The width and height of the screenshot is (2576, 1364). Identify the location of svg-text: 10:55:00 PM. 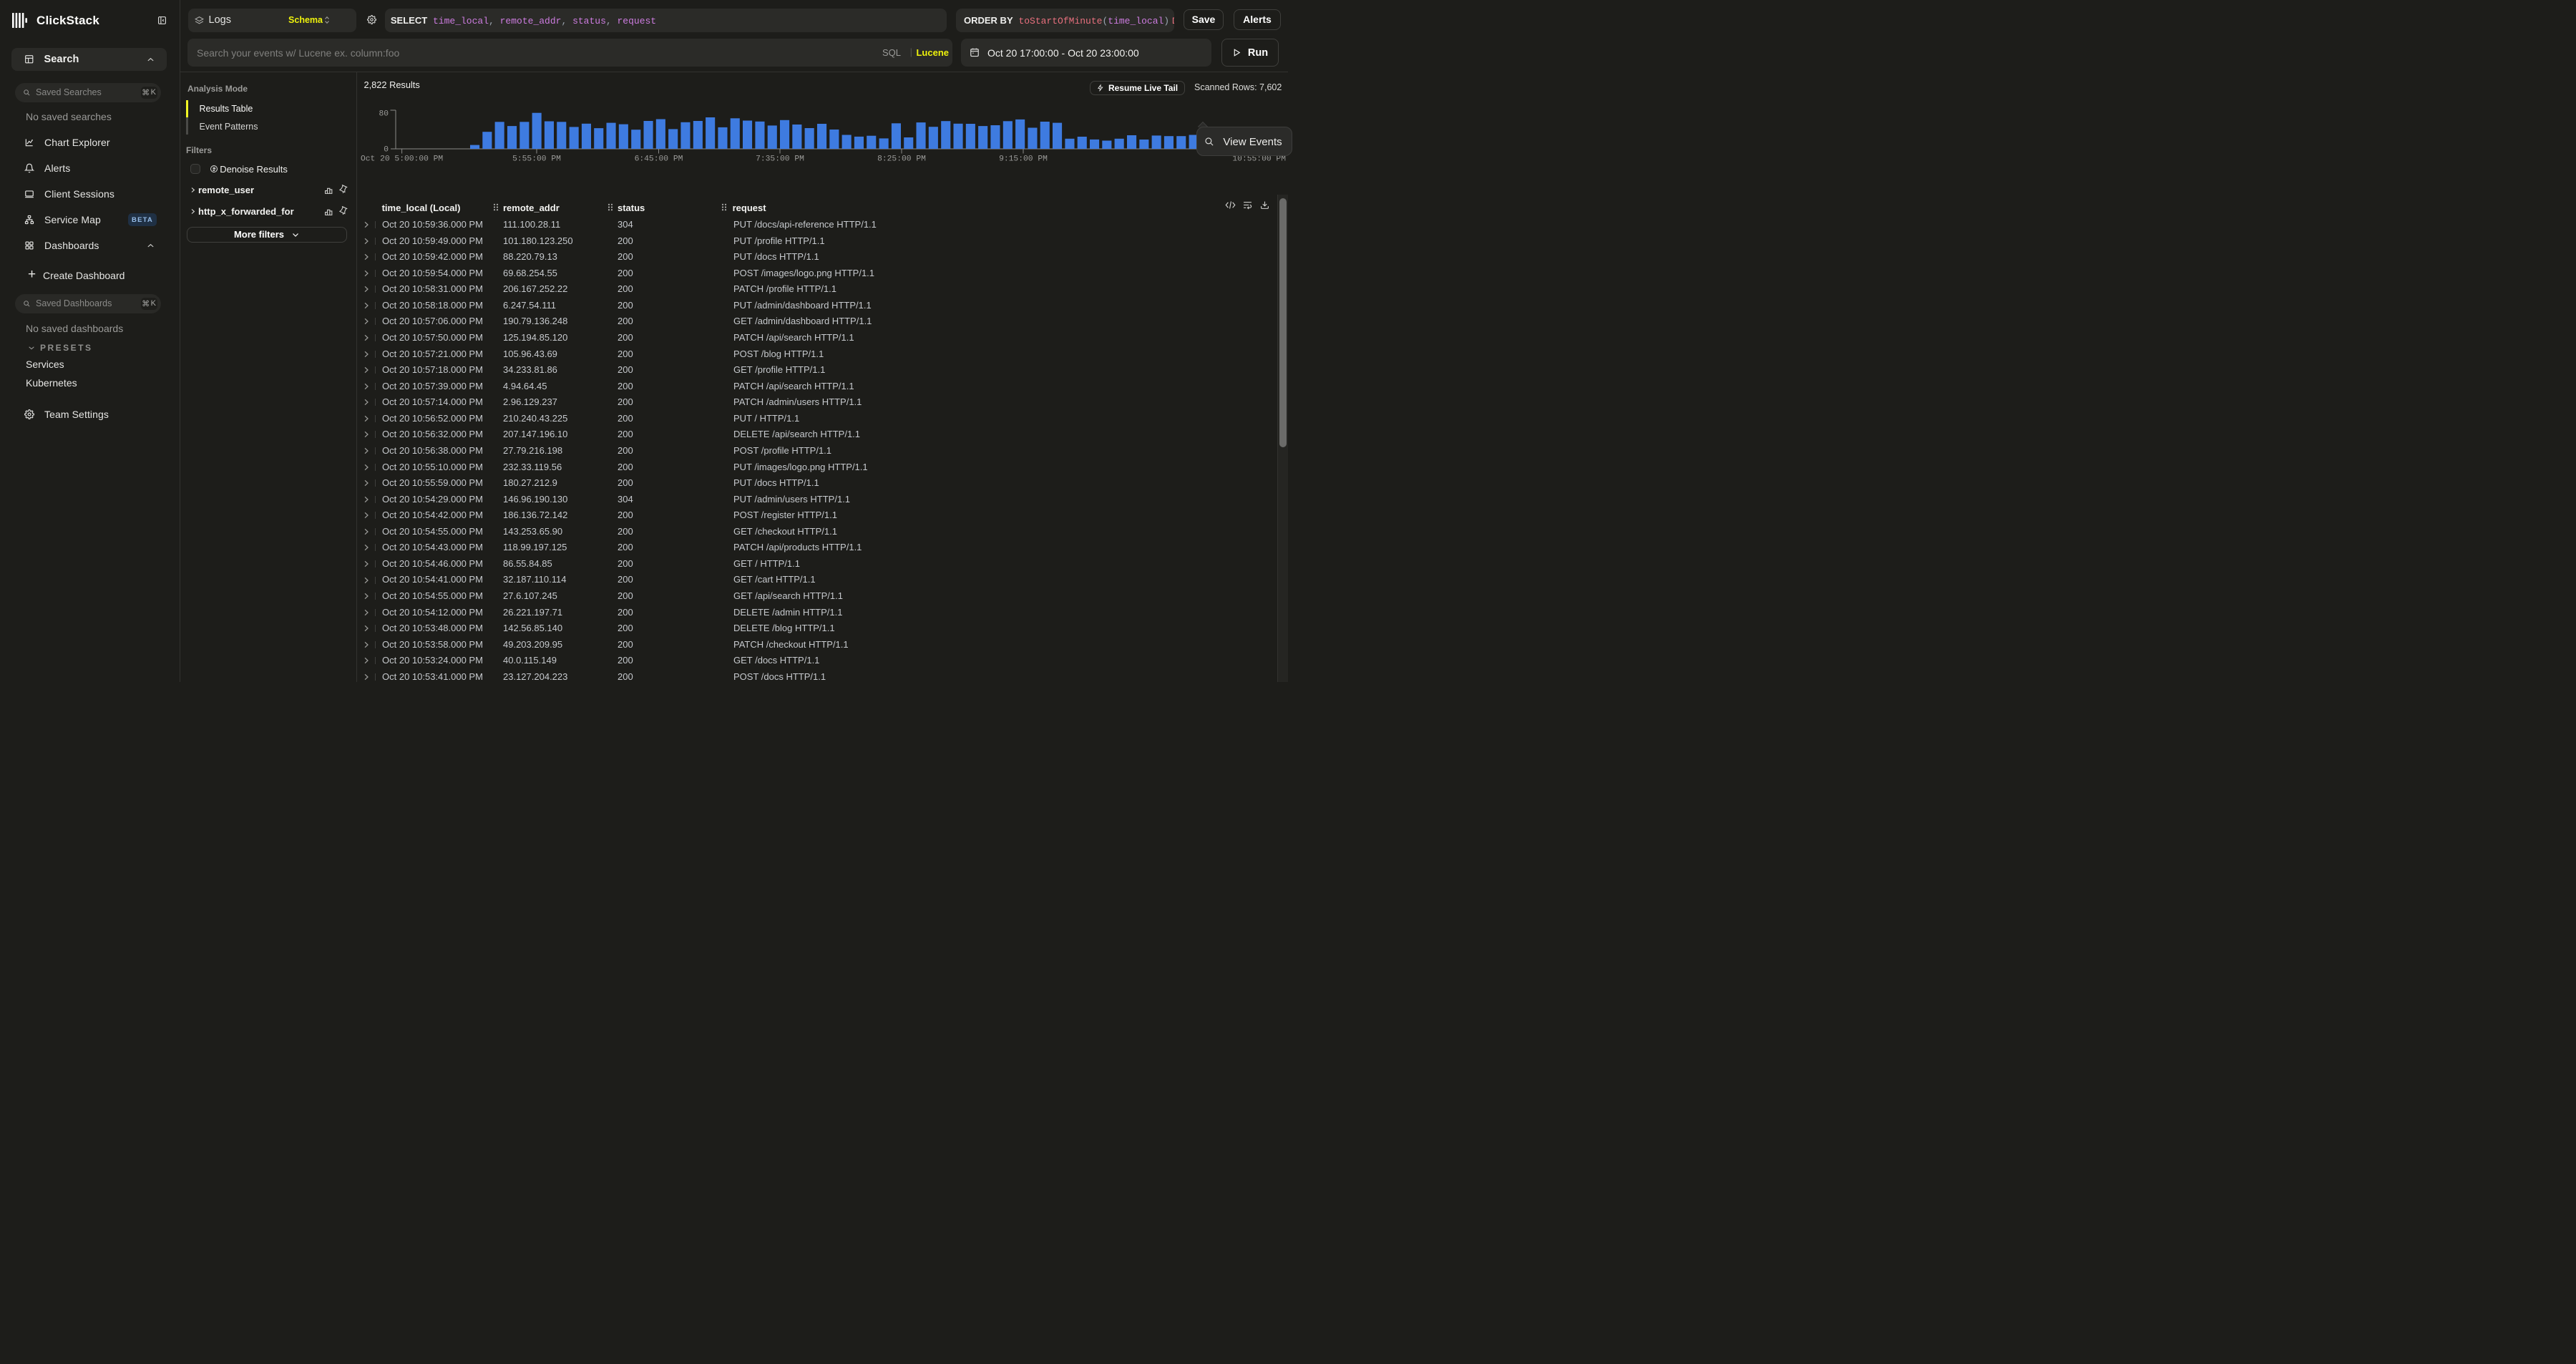
(1259, 159).